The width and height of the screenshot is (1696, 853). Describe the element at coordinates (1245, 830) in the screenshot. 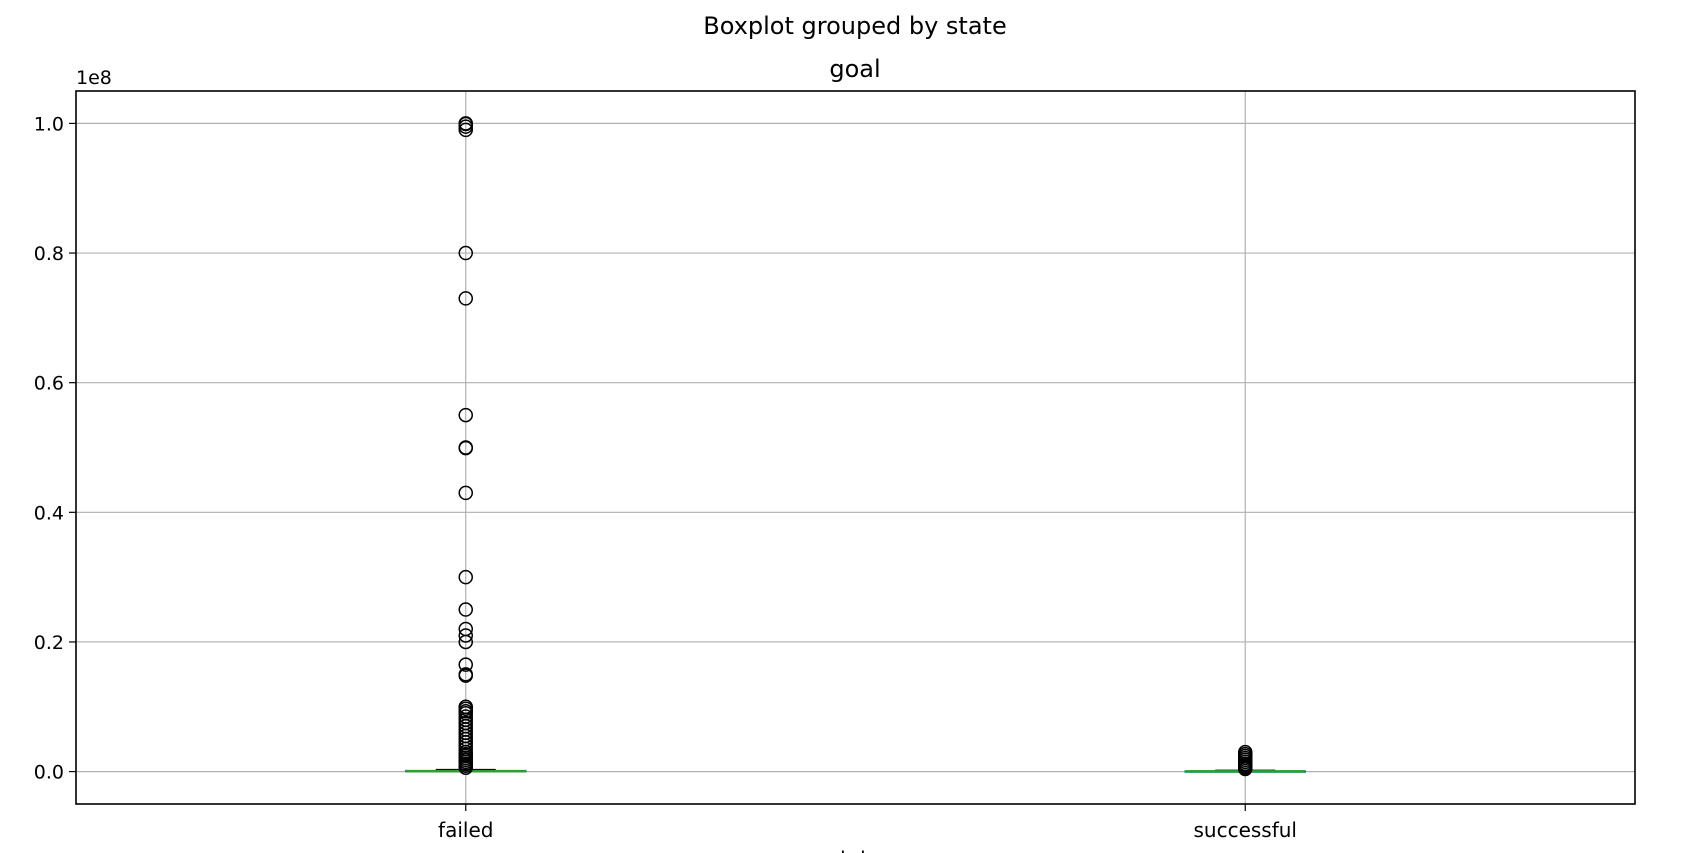

I see `x-tick-label: successful` at that location.